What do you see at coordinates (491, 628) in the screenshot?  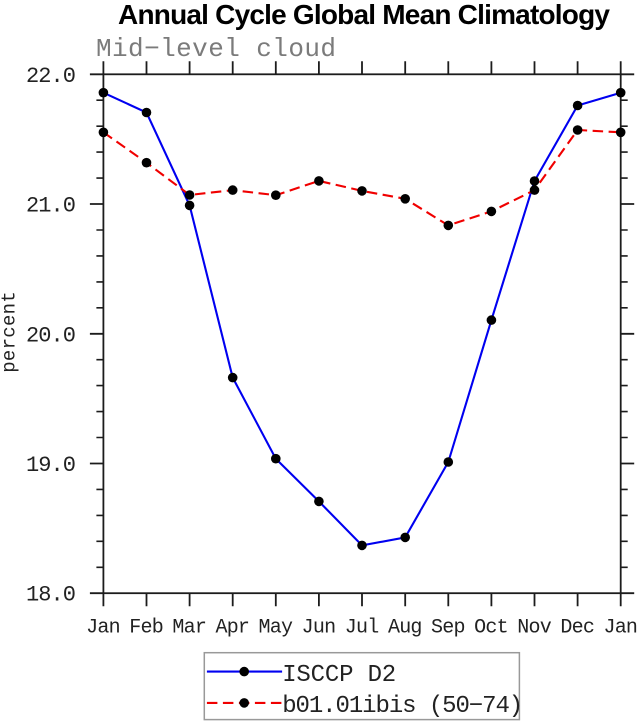 I see `svg-text: Oct` at bounding box center [491, 628].